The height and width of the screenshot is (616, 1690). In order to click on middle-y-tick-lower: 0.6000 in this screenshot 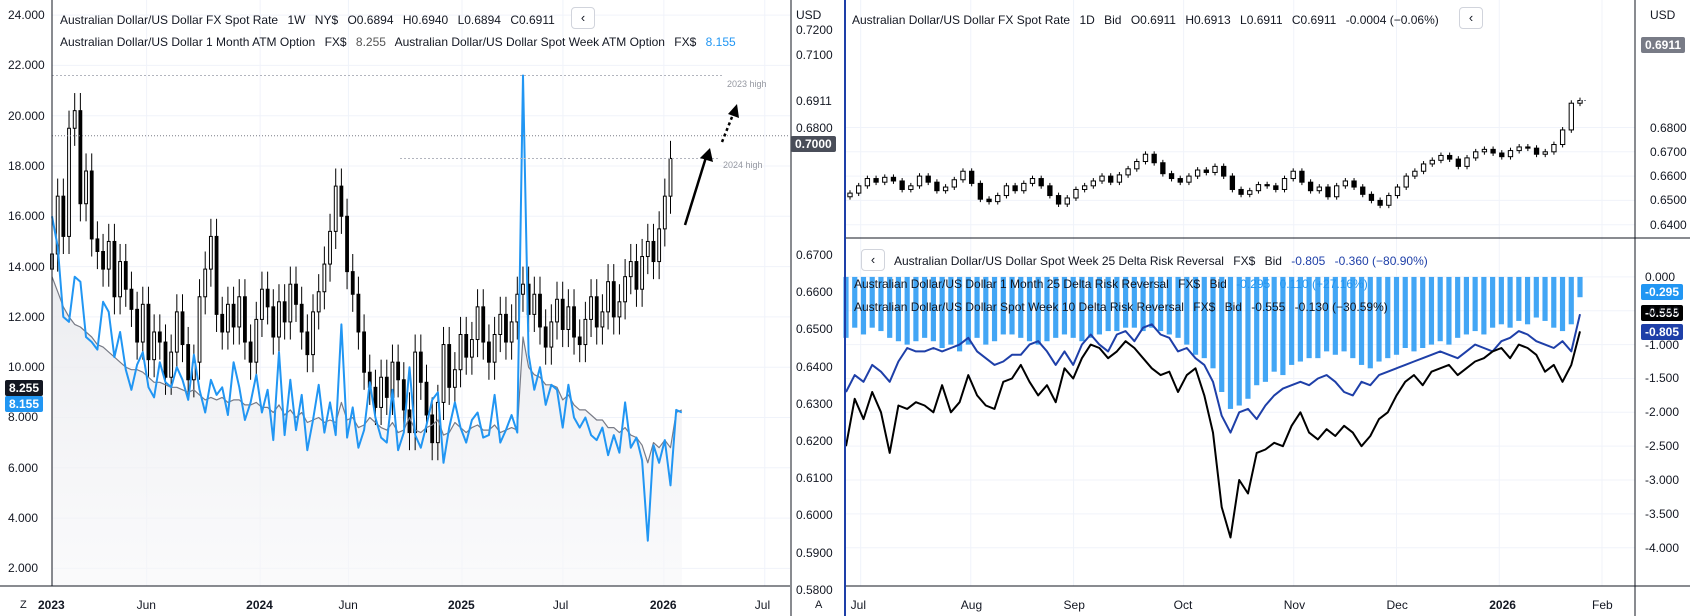, I will do `click(814, 515)`.